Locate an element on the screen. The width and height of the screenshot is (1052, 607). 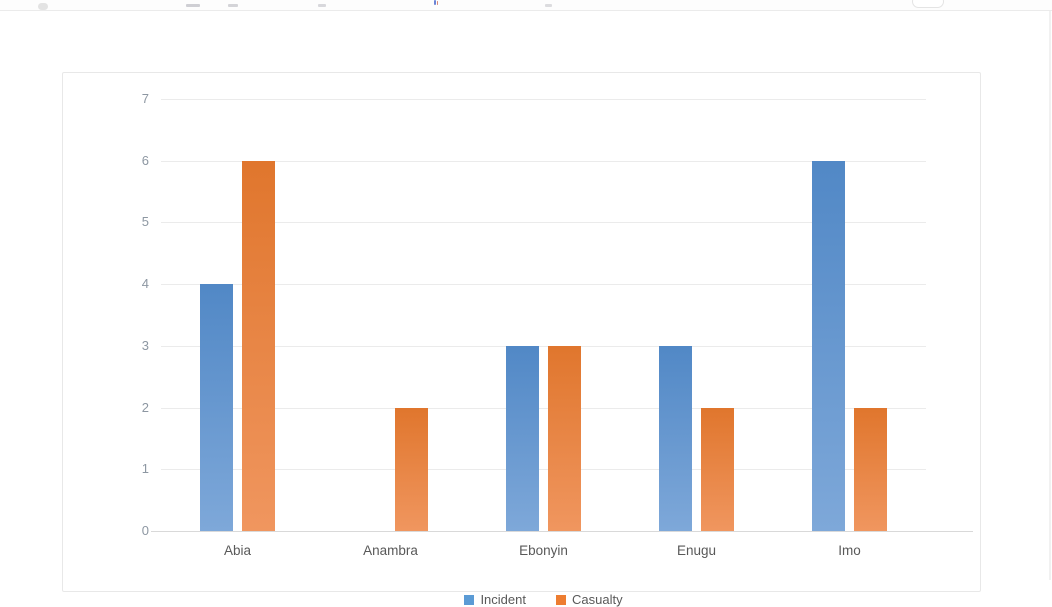
legend-item-incident: Incident is located at coordinates (495, 599).